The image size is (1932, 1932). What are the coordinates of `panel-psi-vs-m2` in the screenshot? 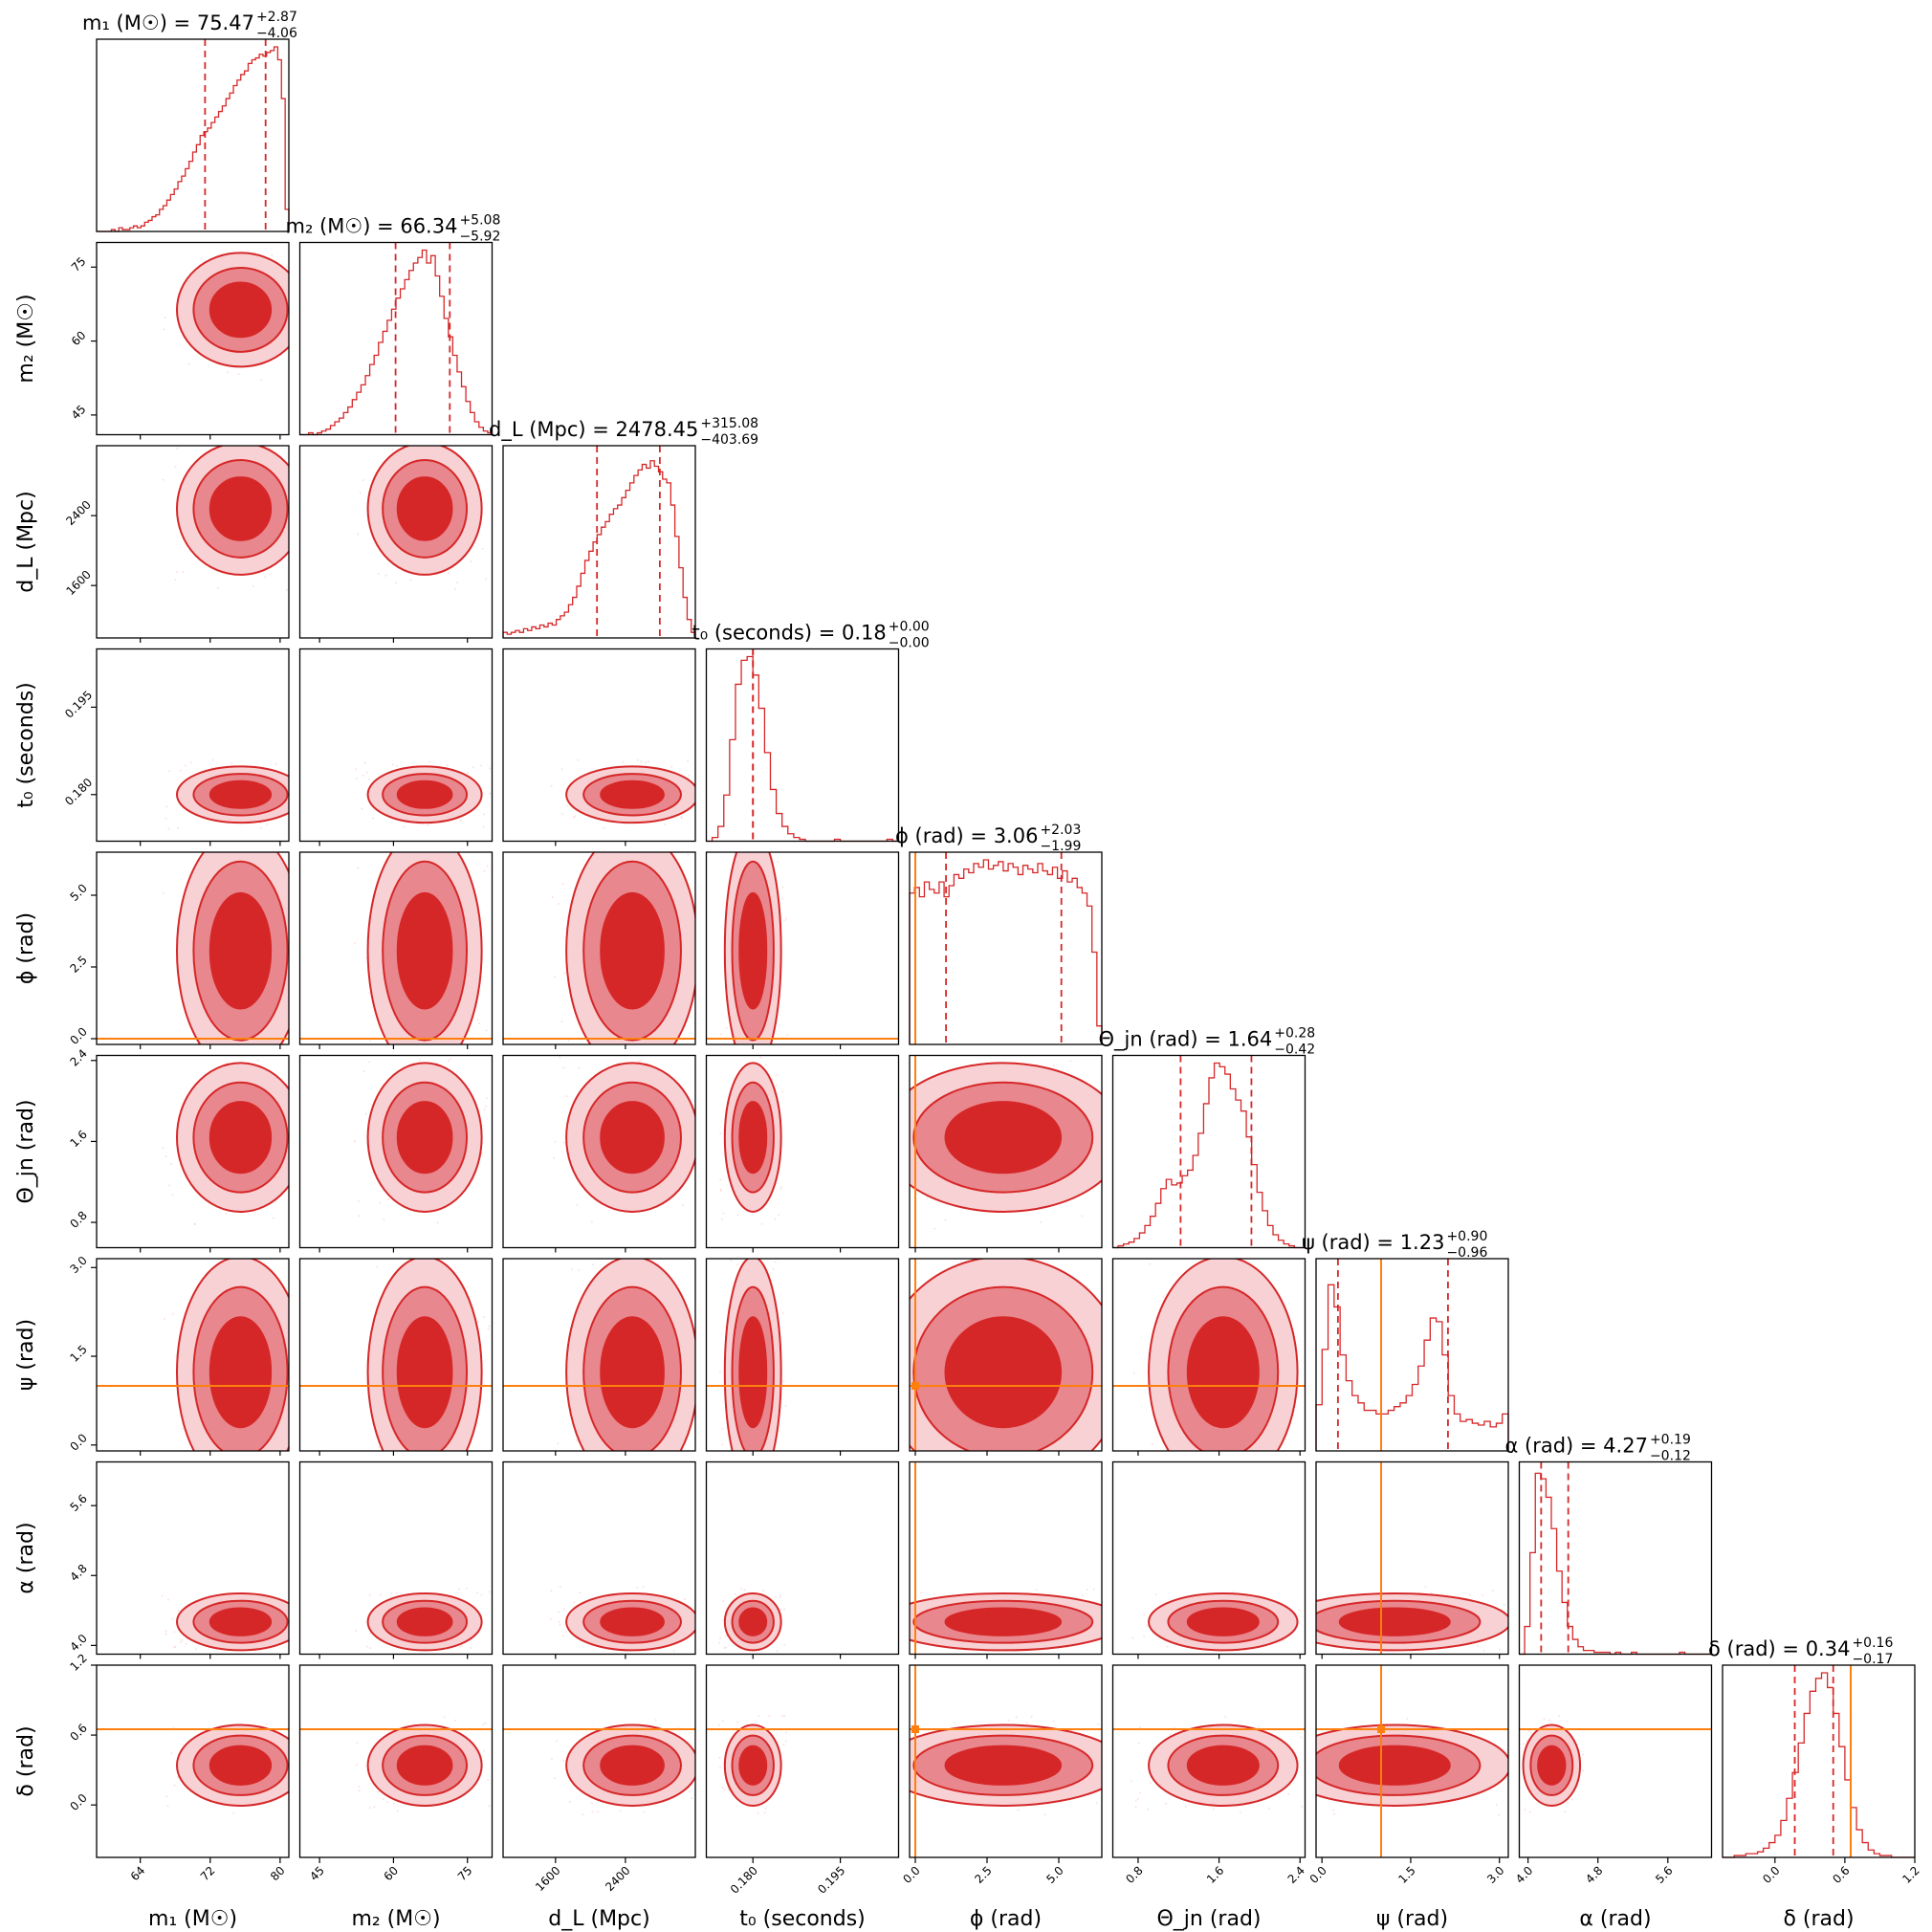 It's located at (396, 1355).